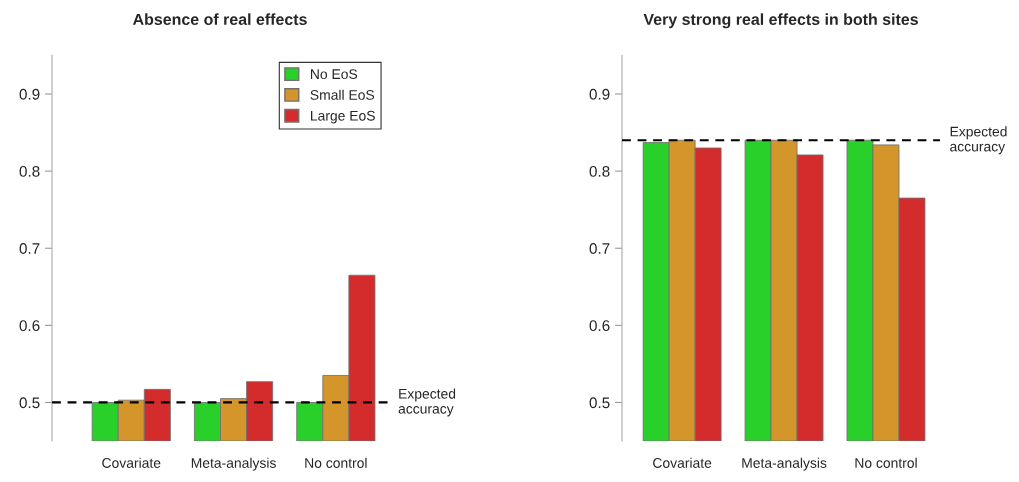 Image resolution: width=1019 pixels, height=482 pixels. I want to click on legend-label: No EoS, so click(334, 74).